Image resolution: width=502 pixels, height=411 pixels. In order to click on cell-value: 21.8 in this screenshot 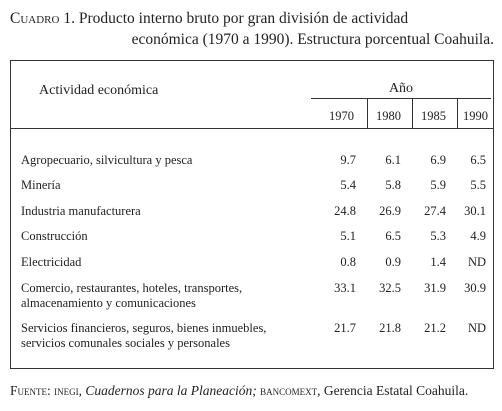, I will do `click(390, 328)`.